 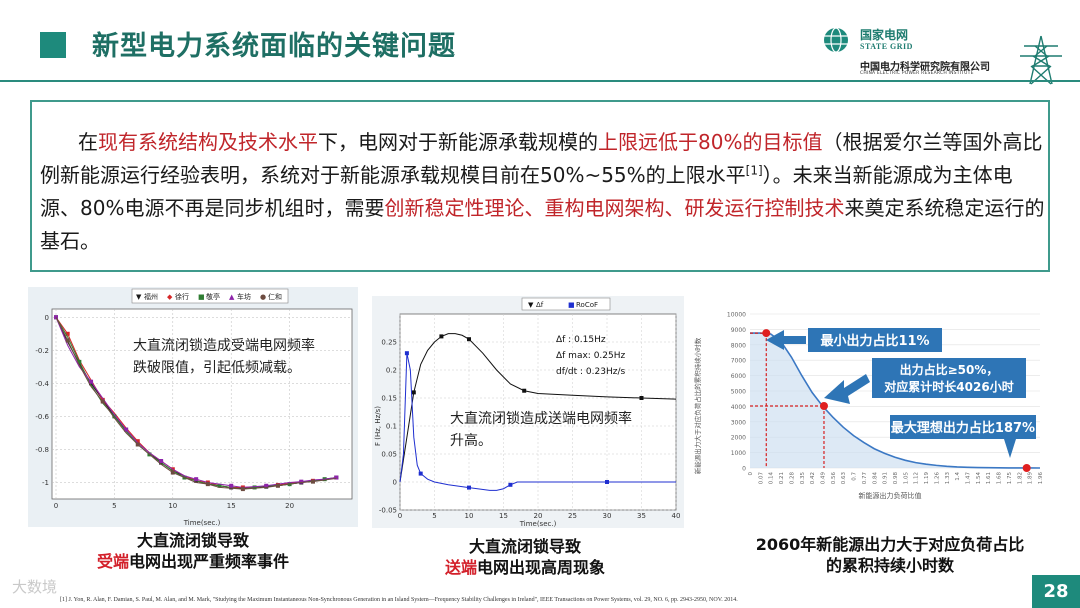 I want to click on text-seg: 在, so click(x=88, y=142).